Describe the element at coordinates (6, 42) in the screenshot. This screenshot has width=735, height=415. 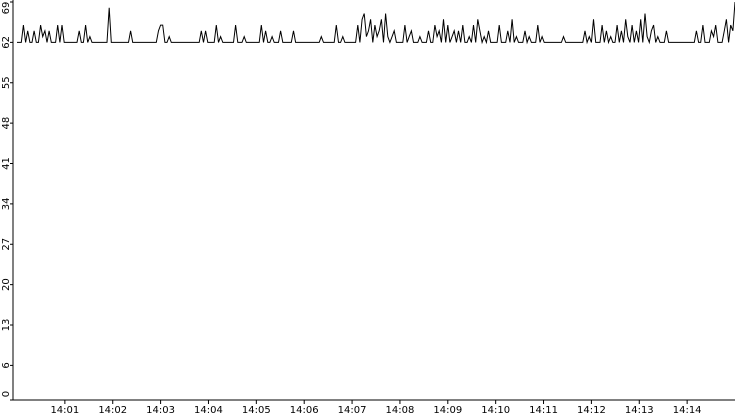
I see `y-tick-label: 62` at that location.